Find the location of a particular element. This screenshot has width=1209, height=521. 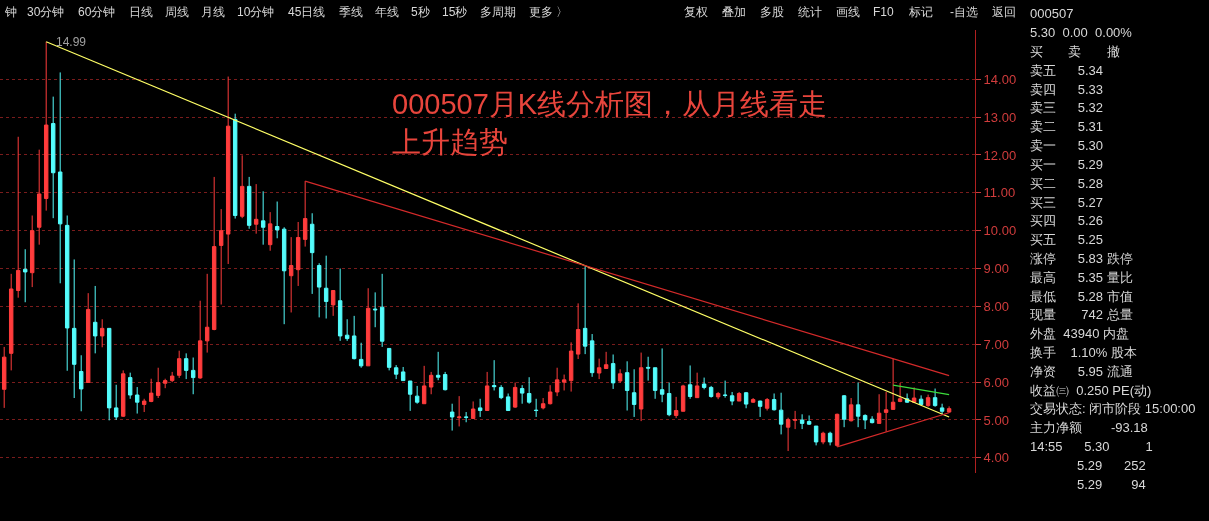

y-tick-label: 13.00 is located at coordinates (1000, 117).